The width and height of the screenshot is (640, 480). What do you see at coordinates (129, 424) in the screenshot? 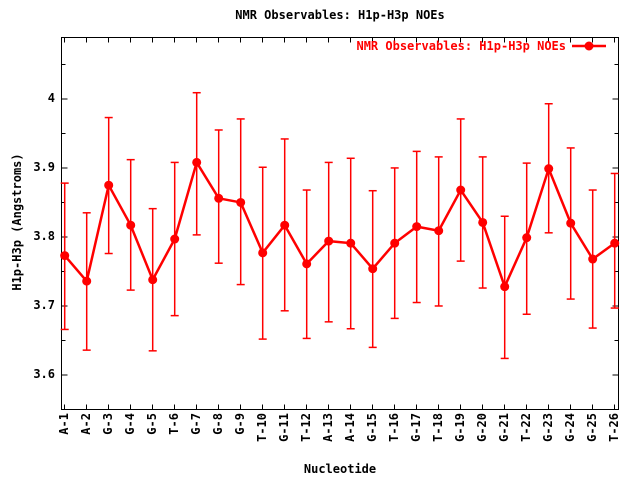
I see `x-tick-label: G-4` at bounding box center [129, 424].